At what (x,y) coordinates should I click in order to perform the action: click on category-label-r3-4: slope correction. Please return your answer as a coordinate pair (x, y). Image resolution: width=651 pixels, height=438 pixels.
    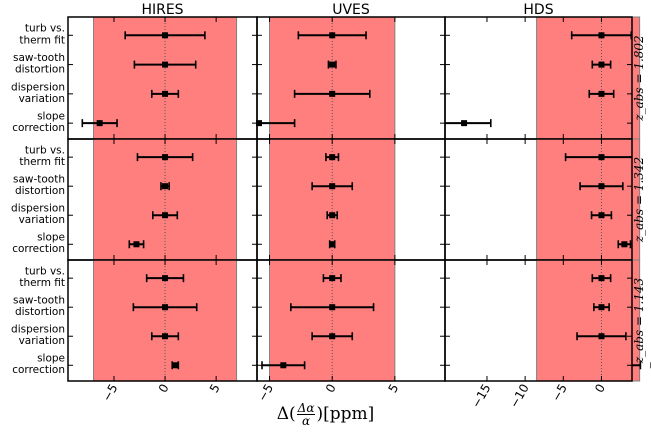
    Looking at the image, I should click on (38, 365).